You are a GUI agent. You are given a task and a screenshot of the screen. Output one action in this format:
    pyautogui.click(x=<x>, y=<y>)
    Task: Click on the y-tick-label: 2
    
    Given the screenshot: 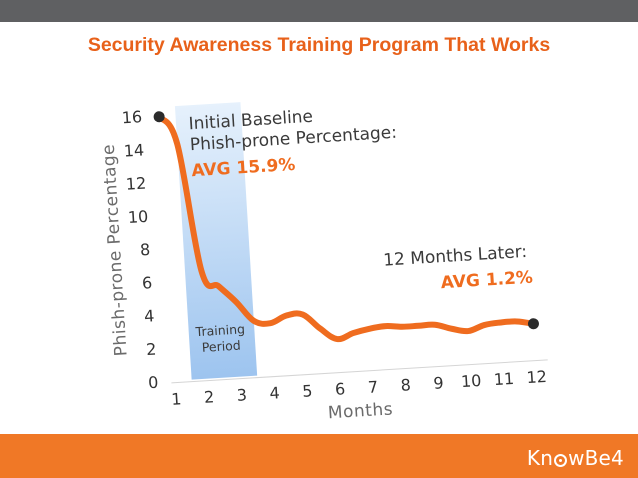 What is the action you would take?
    pyautogui.click(x=151, y=349)
    